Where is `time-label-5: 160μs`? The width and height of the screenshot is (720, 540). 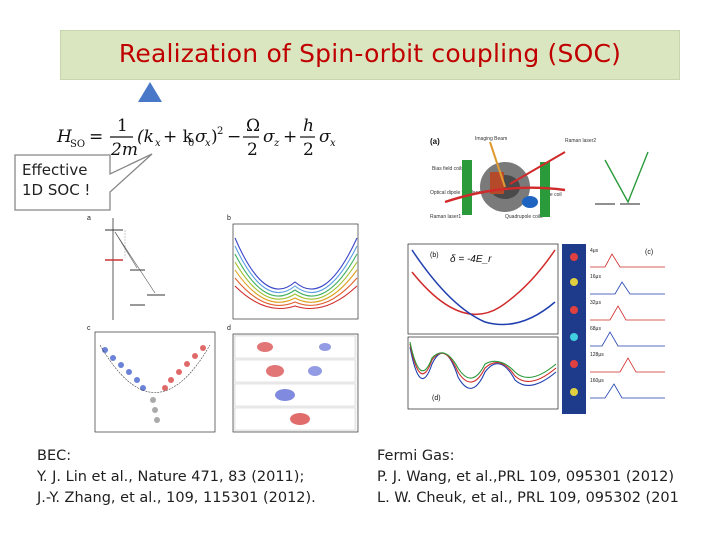
time-label-5: 160μs is located at coordinates (597, 381).